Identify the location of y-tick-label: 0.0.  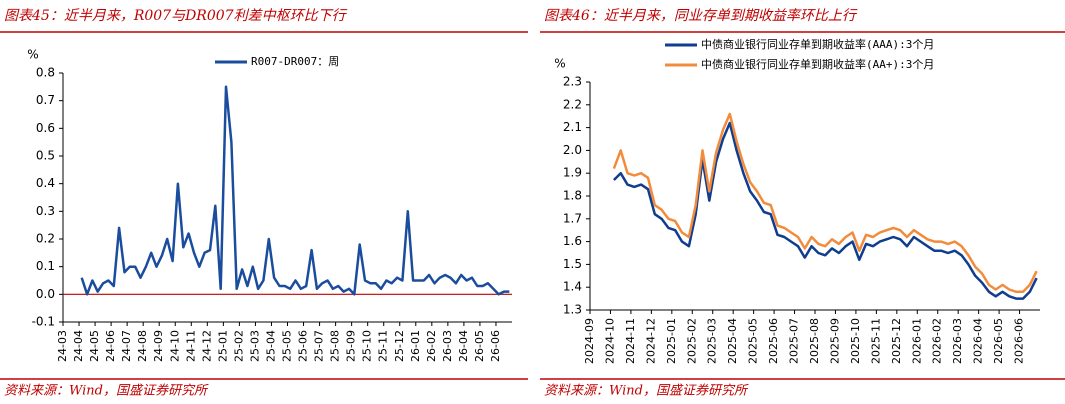
(45, 294).